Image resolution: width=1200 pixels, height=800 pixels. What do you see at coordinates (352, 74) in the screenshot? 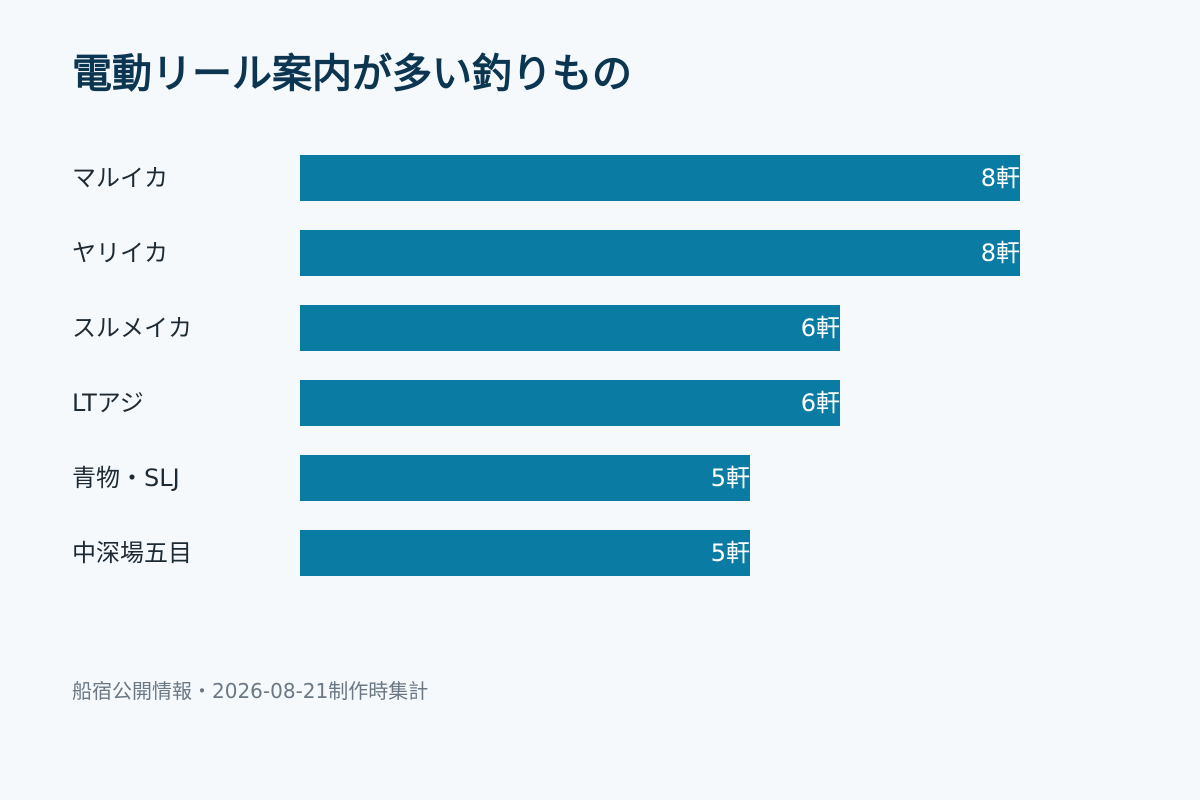
I see `chart-title: 電動リール案内が多い釣りもの` at bounding box center [352, 74].